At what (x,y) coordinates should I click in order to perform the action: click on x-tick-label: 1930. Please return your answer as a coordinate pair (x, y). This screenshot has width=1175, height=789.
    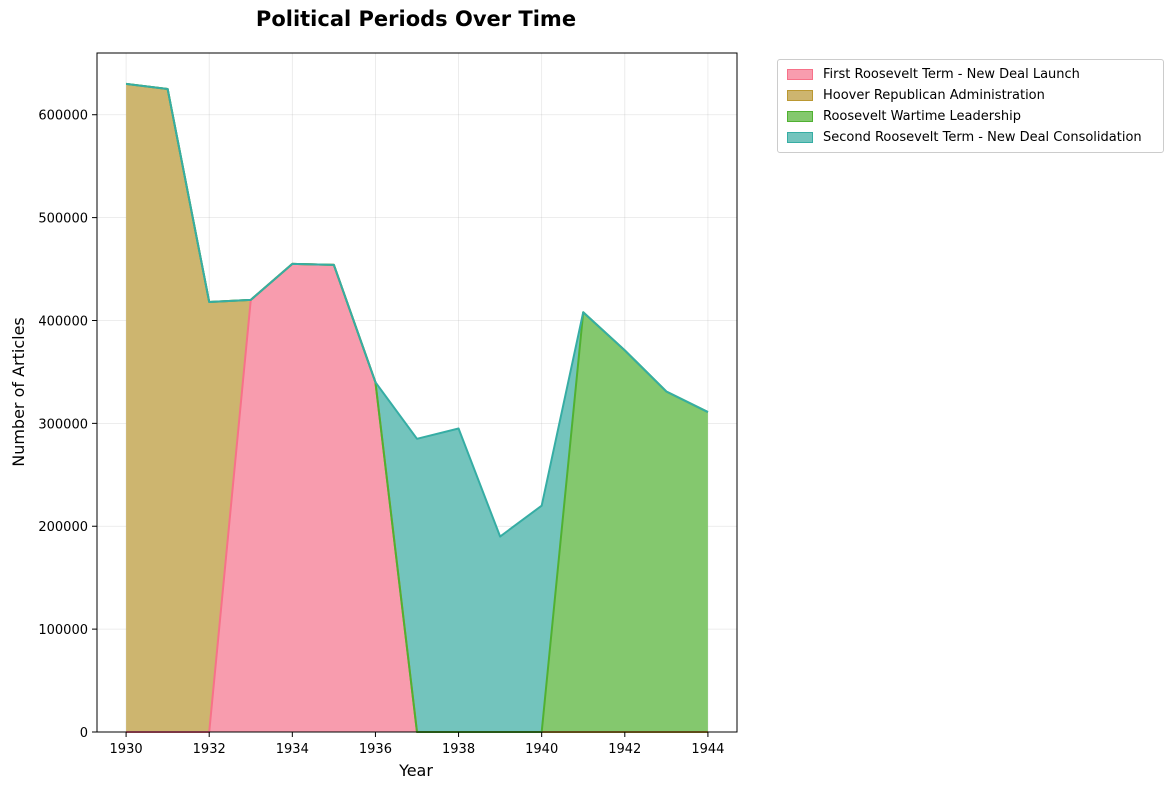
    Looking at the image, I should click on (126, 749).